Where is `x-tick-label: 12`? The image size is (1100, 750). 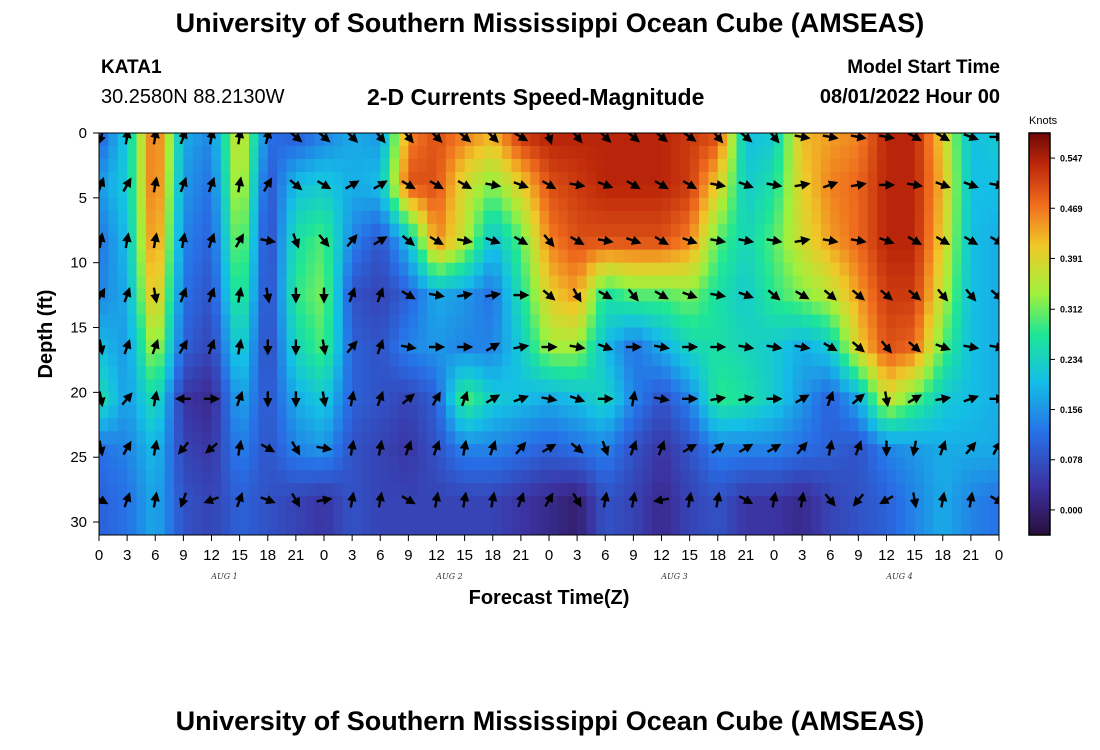
x-tick-label: 12 is located at coordinates (661, 555).